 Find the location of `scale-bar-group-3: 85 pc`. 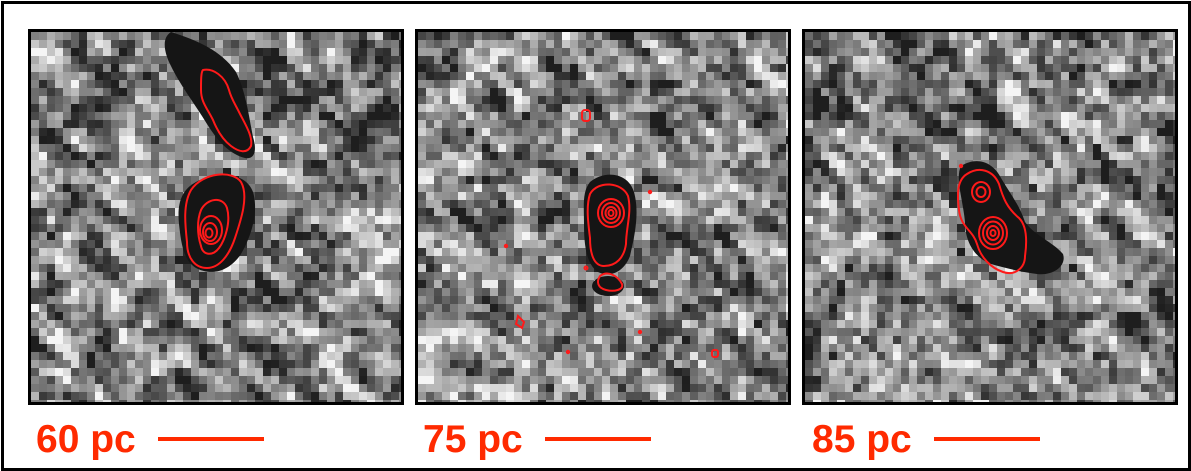

scale-bar-group-3: 85 pc is located at coordinates (926, 439).